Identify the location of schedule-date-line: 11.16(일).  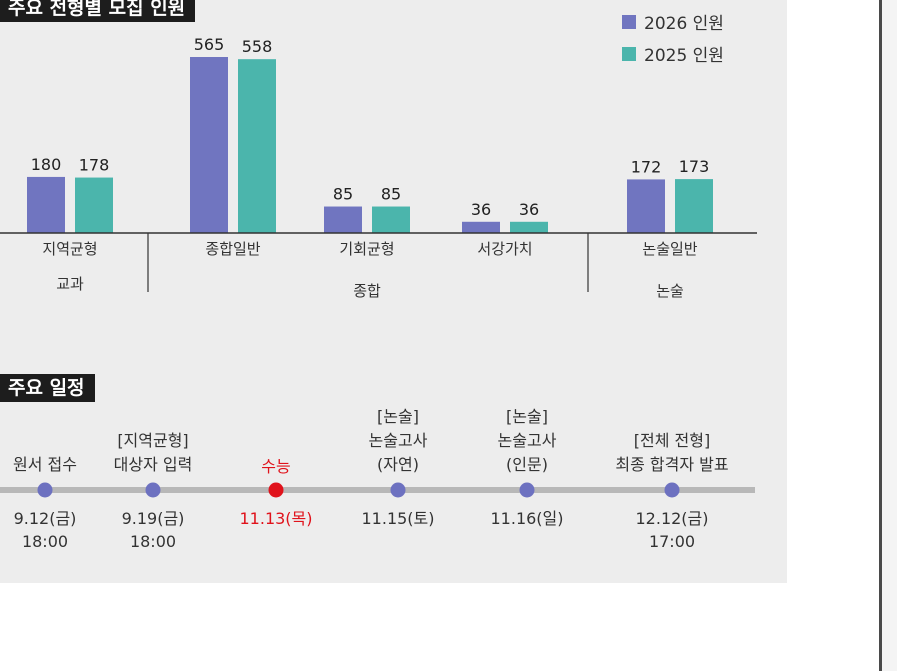
(527, 518).